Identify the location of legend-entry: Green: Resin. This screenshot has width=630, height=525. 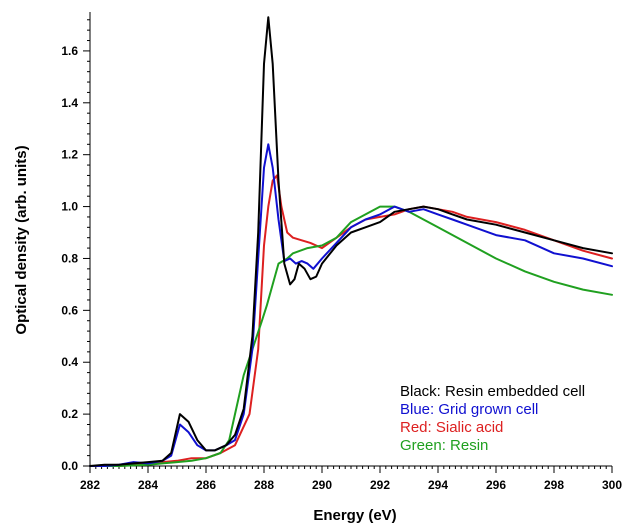
(444, 445).